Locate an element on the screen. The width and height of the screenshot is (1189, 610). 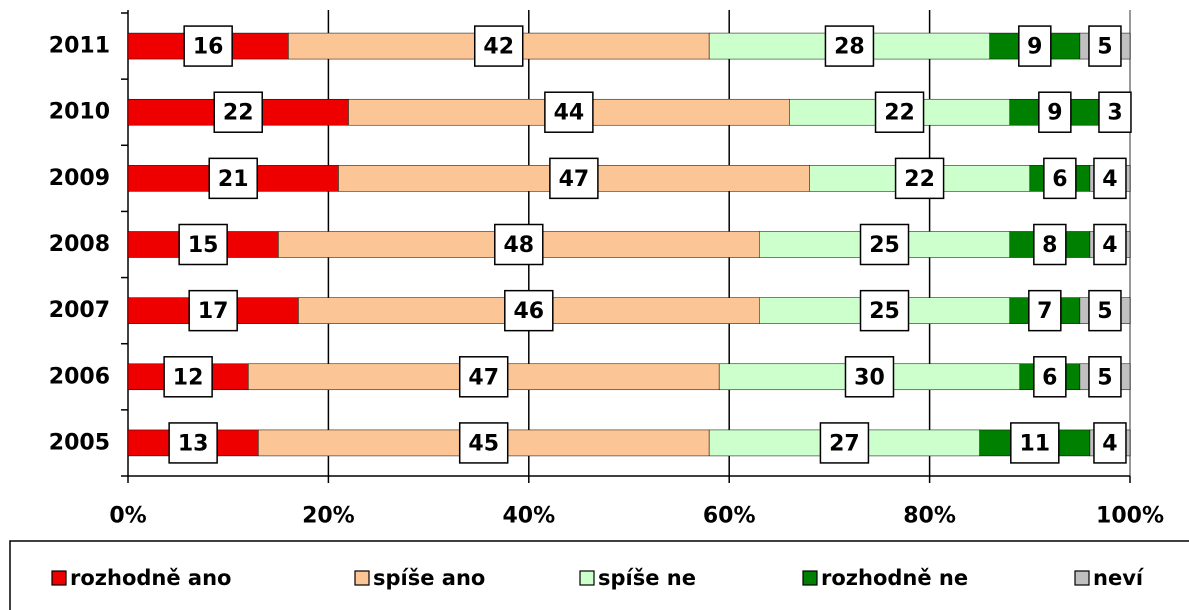
value-label: 46 is located at coordinates (528, 311).